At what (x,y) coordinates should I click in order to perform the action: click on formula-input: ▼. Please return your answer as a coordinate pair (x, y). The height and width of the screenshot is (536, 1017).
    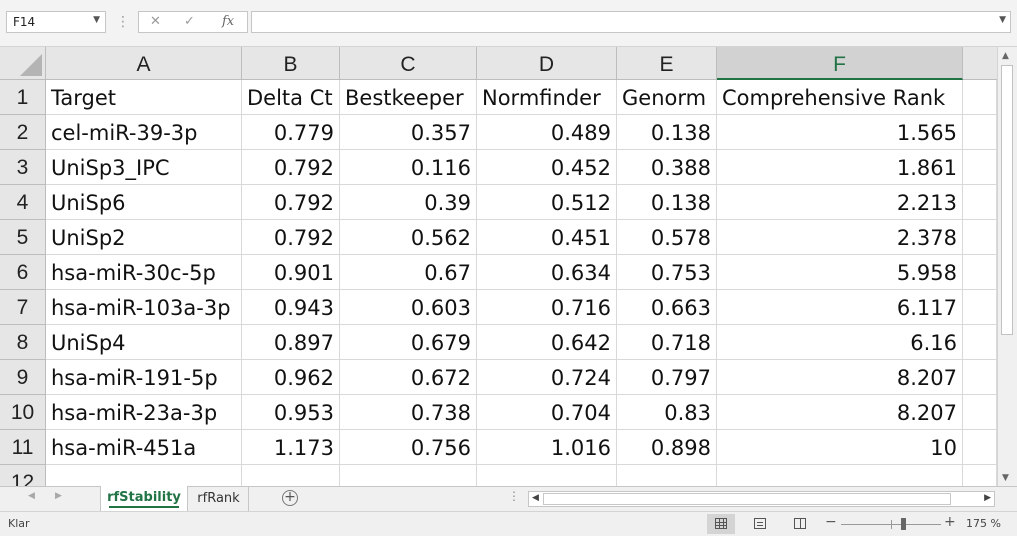
    Looking at the image, I should click on (631, 22).